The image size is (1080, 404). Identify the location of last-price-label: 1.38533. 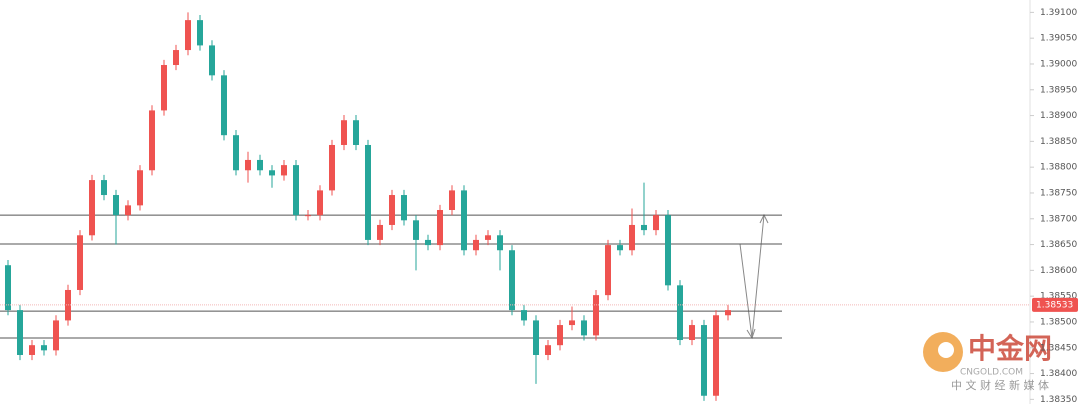
(1054, 305).